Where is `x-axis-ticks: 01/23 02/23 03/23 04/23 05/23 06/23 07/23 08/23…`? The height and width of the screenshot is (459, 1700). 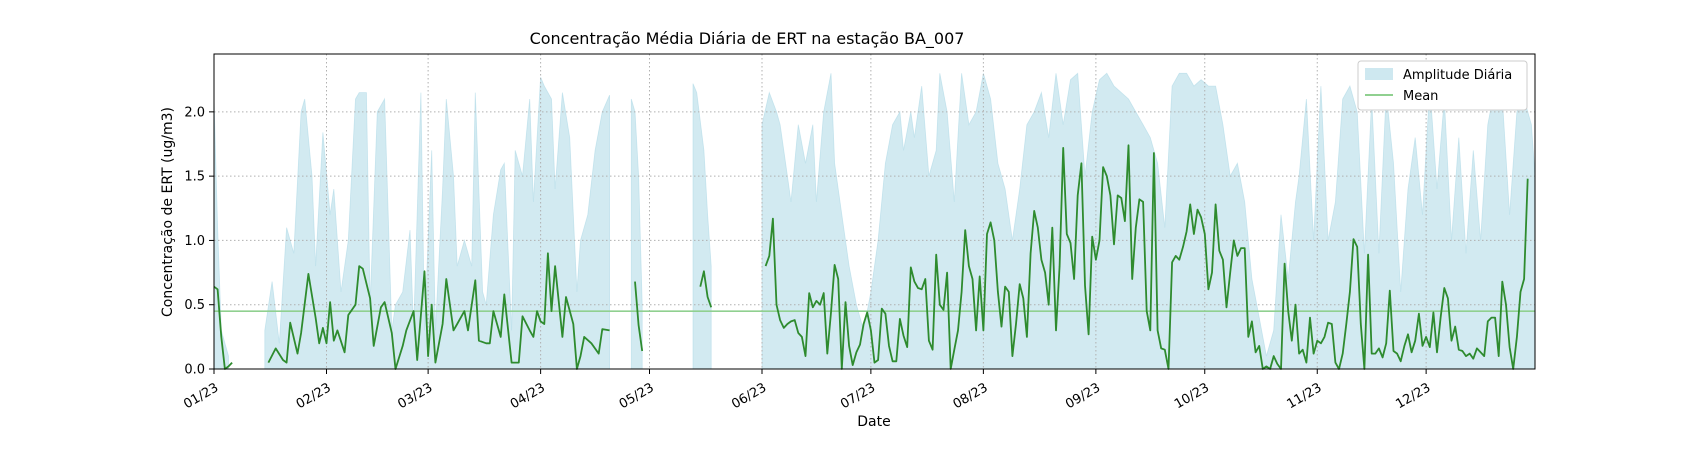
x-axis-ticks: 01/23 02/23 03/23 04/23 05/23 06/23 07/23 08/23… is located at coordinates (807, 390).